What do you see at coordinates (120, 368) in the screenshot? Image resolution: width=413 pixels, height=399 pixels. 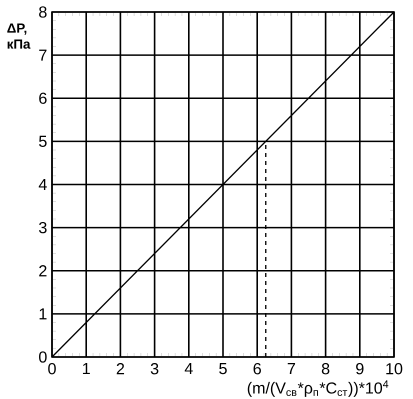 I see `x-tick-label: 2` at bounding box center [120, 368].